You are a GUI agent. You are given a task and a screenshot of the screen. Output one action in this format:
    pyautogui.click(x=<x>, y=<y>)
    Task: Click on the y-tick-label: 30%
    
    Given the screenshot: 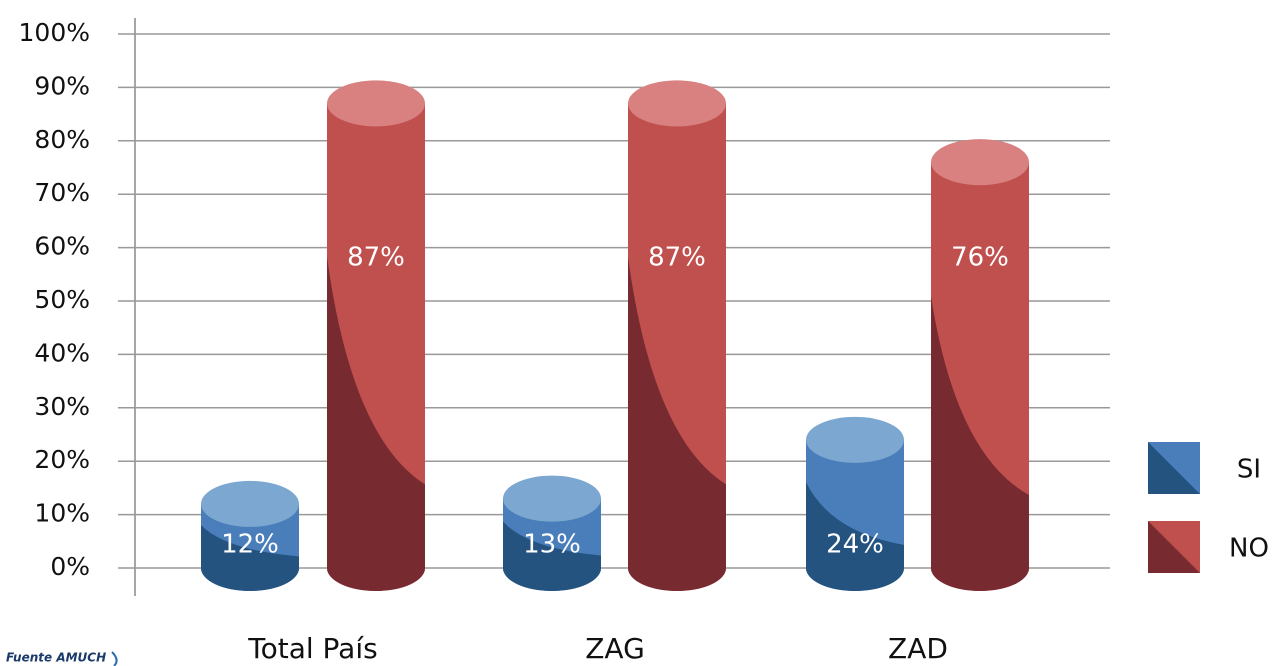 What is the action you would take?
    pyautogui.click(x=62, y=406)
    